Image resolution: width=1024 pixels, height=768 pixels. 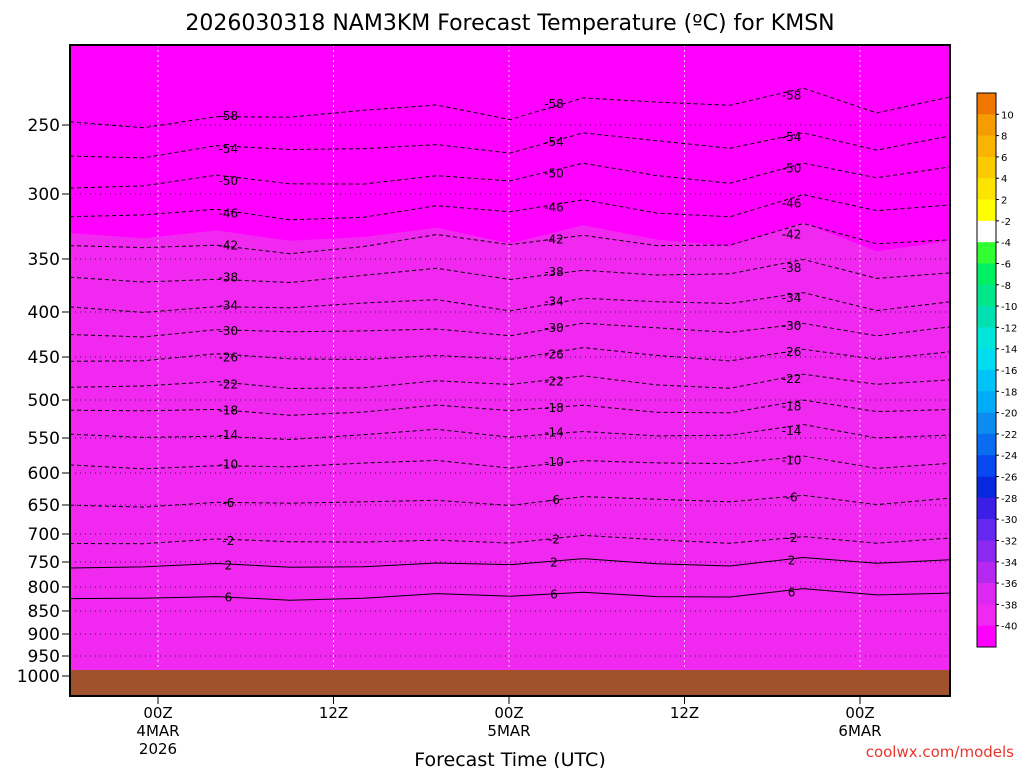 I want to click on colorbar-tick-label: -4, so click(x=1006, y=243).